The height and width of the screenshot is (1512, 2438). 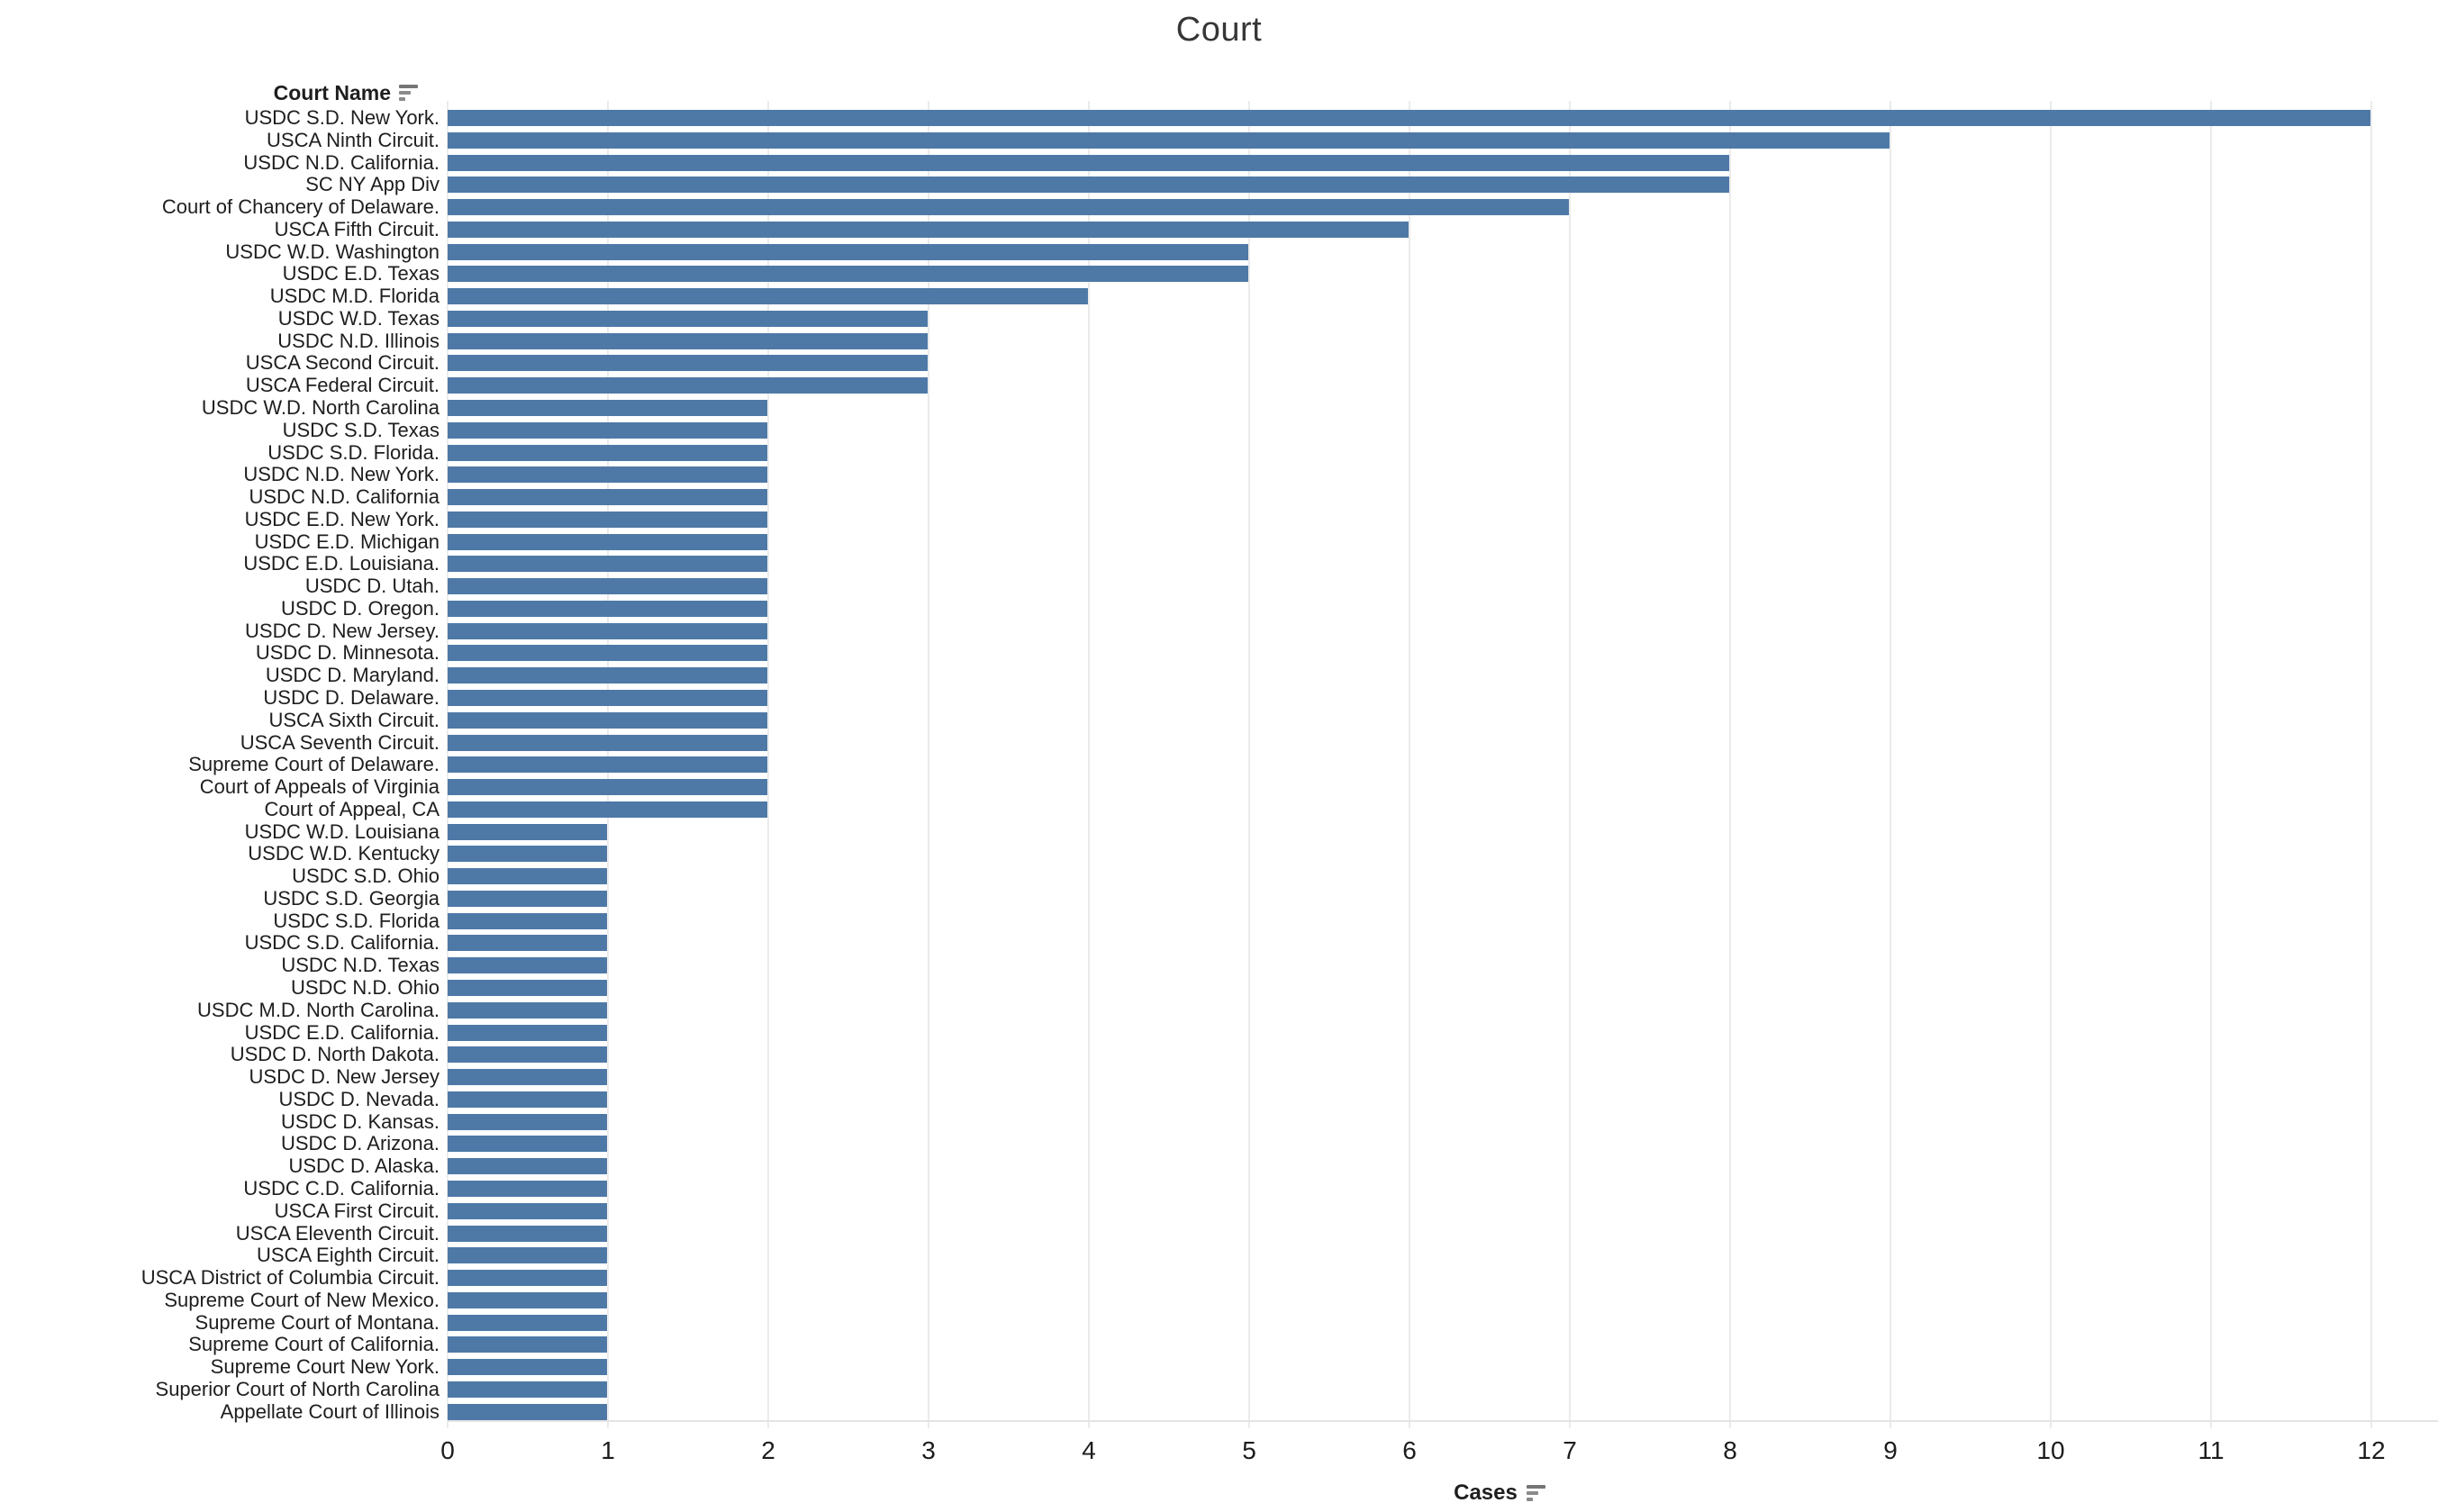 I want to click on row-label: USDC W.D. Louisiana, so click(x=342, y=831).